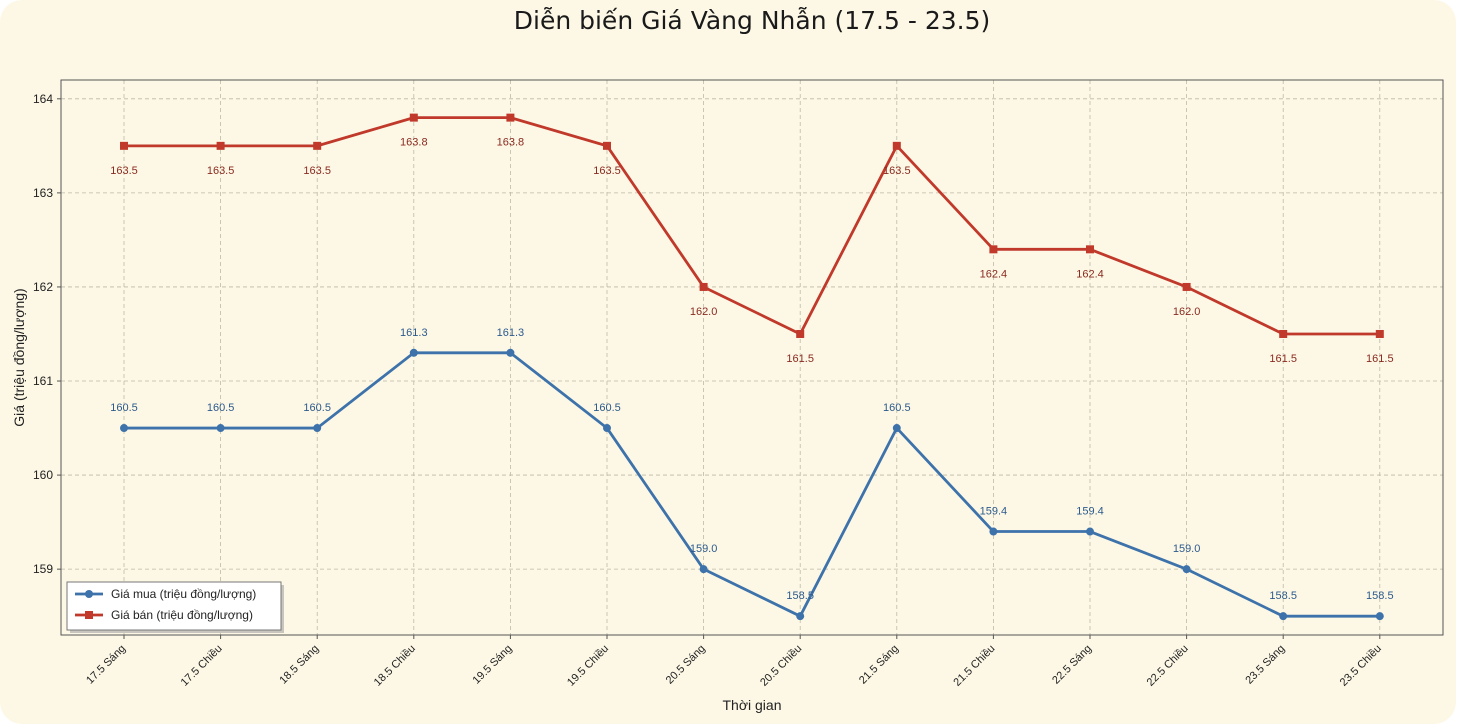 Image resolution: width=1458 pixels, height=726 pixels. I want to click on x-tick-label: 17.5 Chiều, so click(202, 666).